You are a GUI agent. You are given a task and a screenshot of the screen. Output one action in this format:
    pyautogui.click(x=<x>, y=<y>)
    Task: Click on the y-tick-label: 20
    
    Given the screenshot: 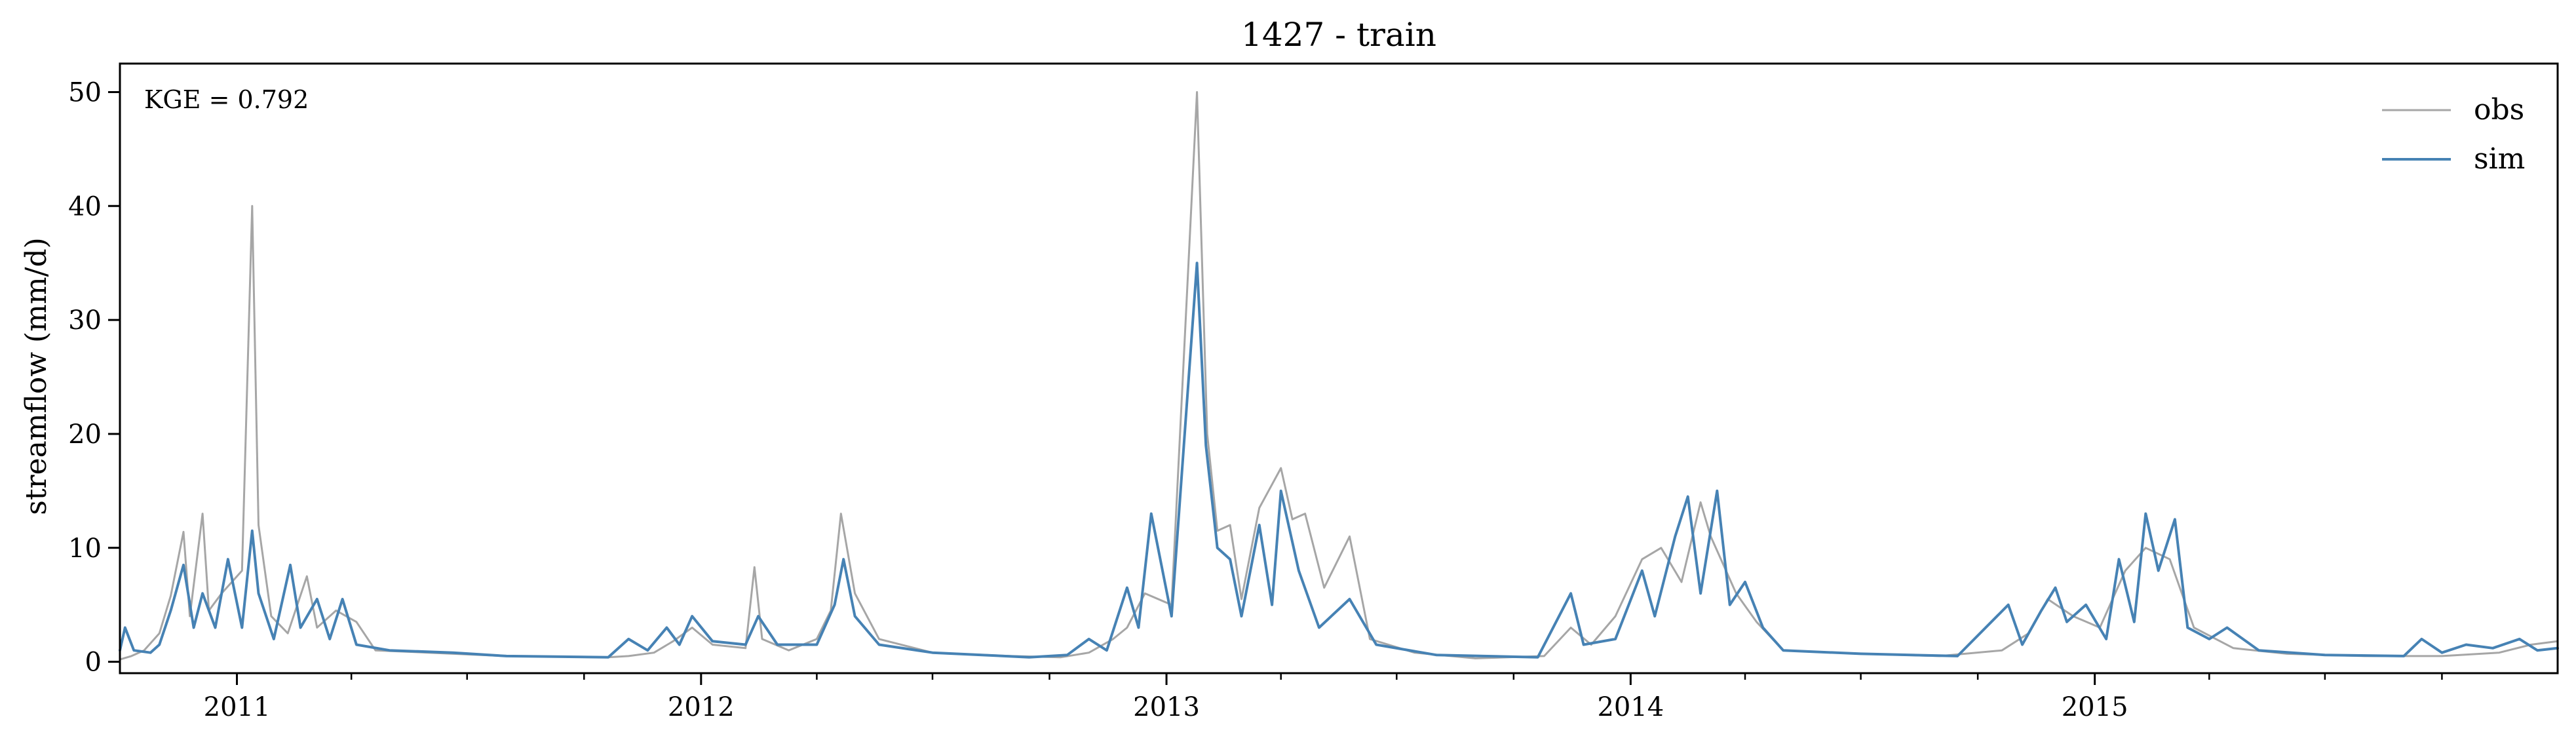 What is the action you would take?
    pyautogui.click(x=85, y=435)
    